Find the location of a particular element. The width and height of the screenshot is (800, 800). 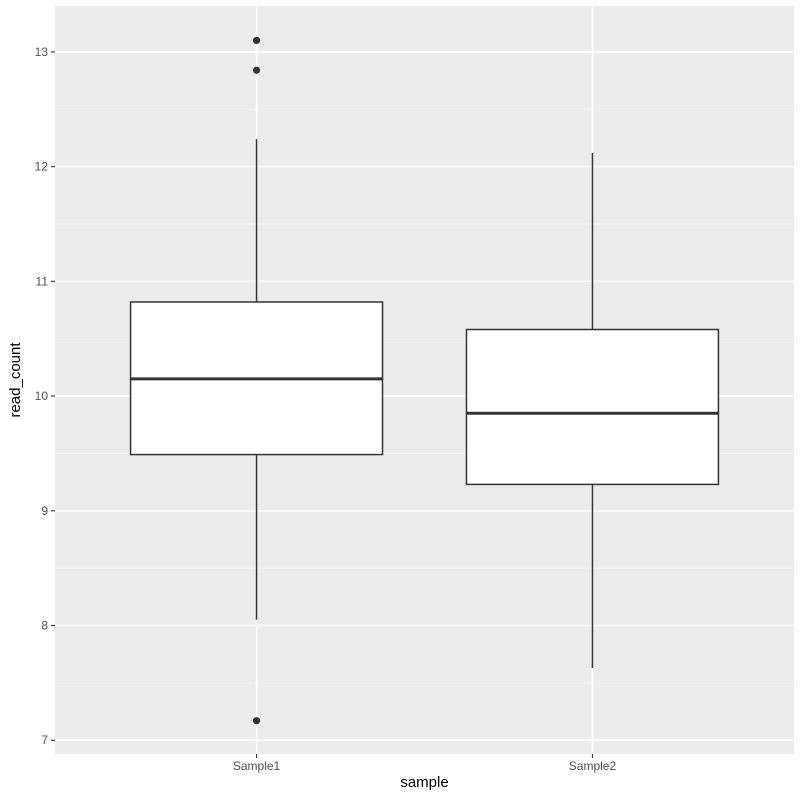

x-axis: Sample1 Sample2 is located at coordinates (425, 763).